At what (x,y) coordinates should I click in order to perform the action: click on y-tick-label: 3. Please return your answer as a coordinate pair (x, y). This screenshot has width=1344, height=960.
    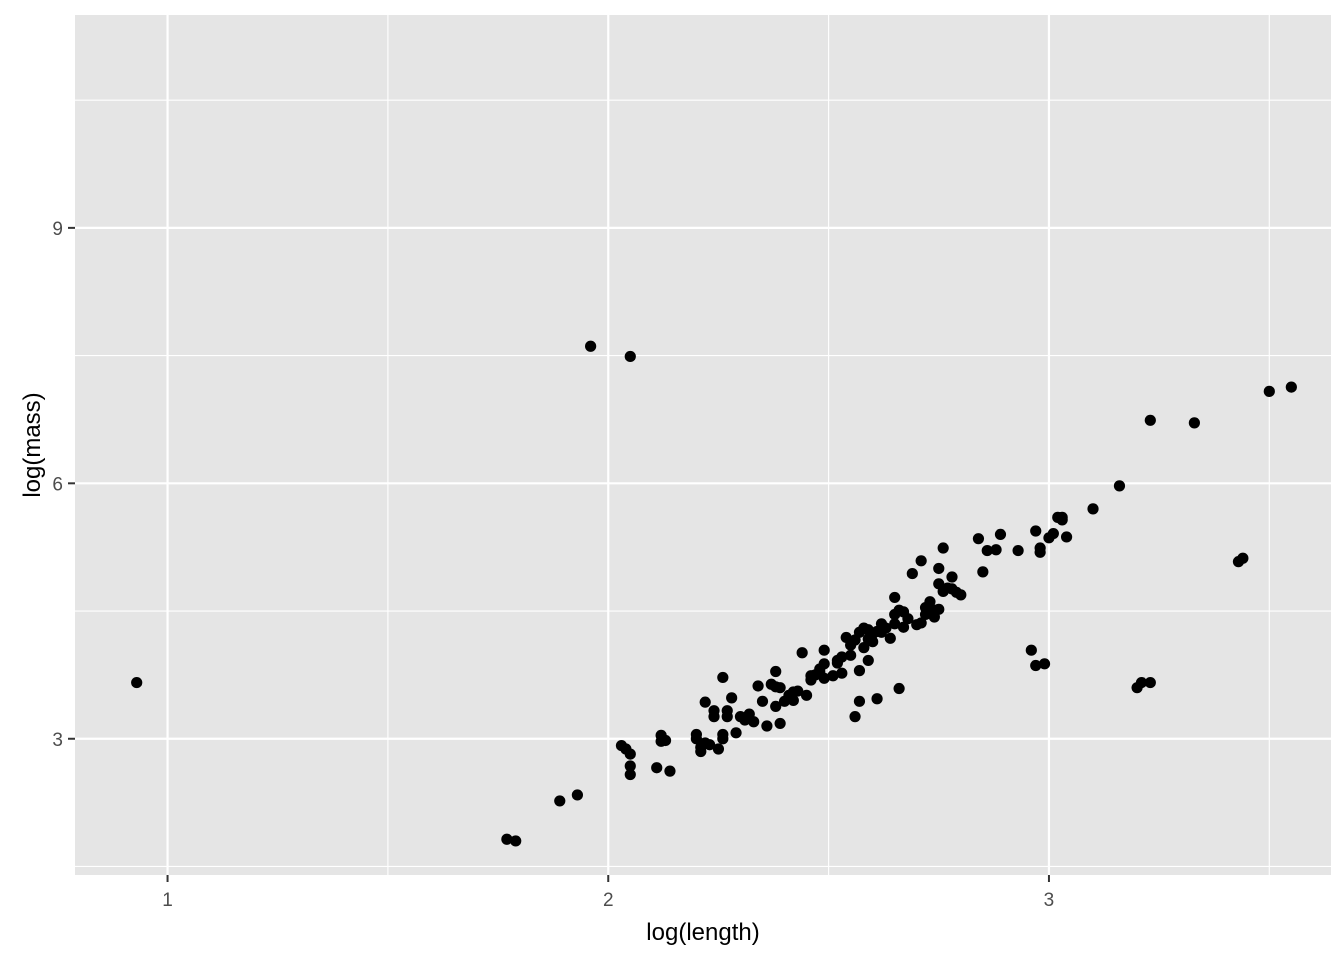
    Looking at the image, I should click on (57, 740).